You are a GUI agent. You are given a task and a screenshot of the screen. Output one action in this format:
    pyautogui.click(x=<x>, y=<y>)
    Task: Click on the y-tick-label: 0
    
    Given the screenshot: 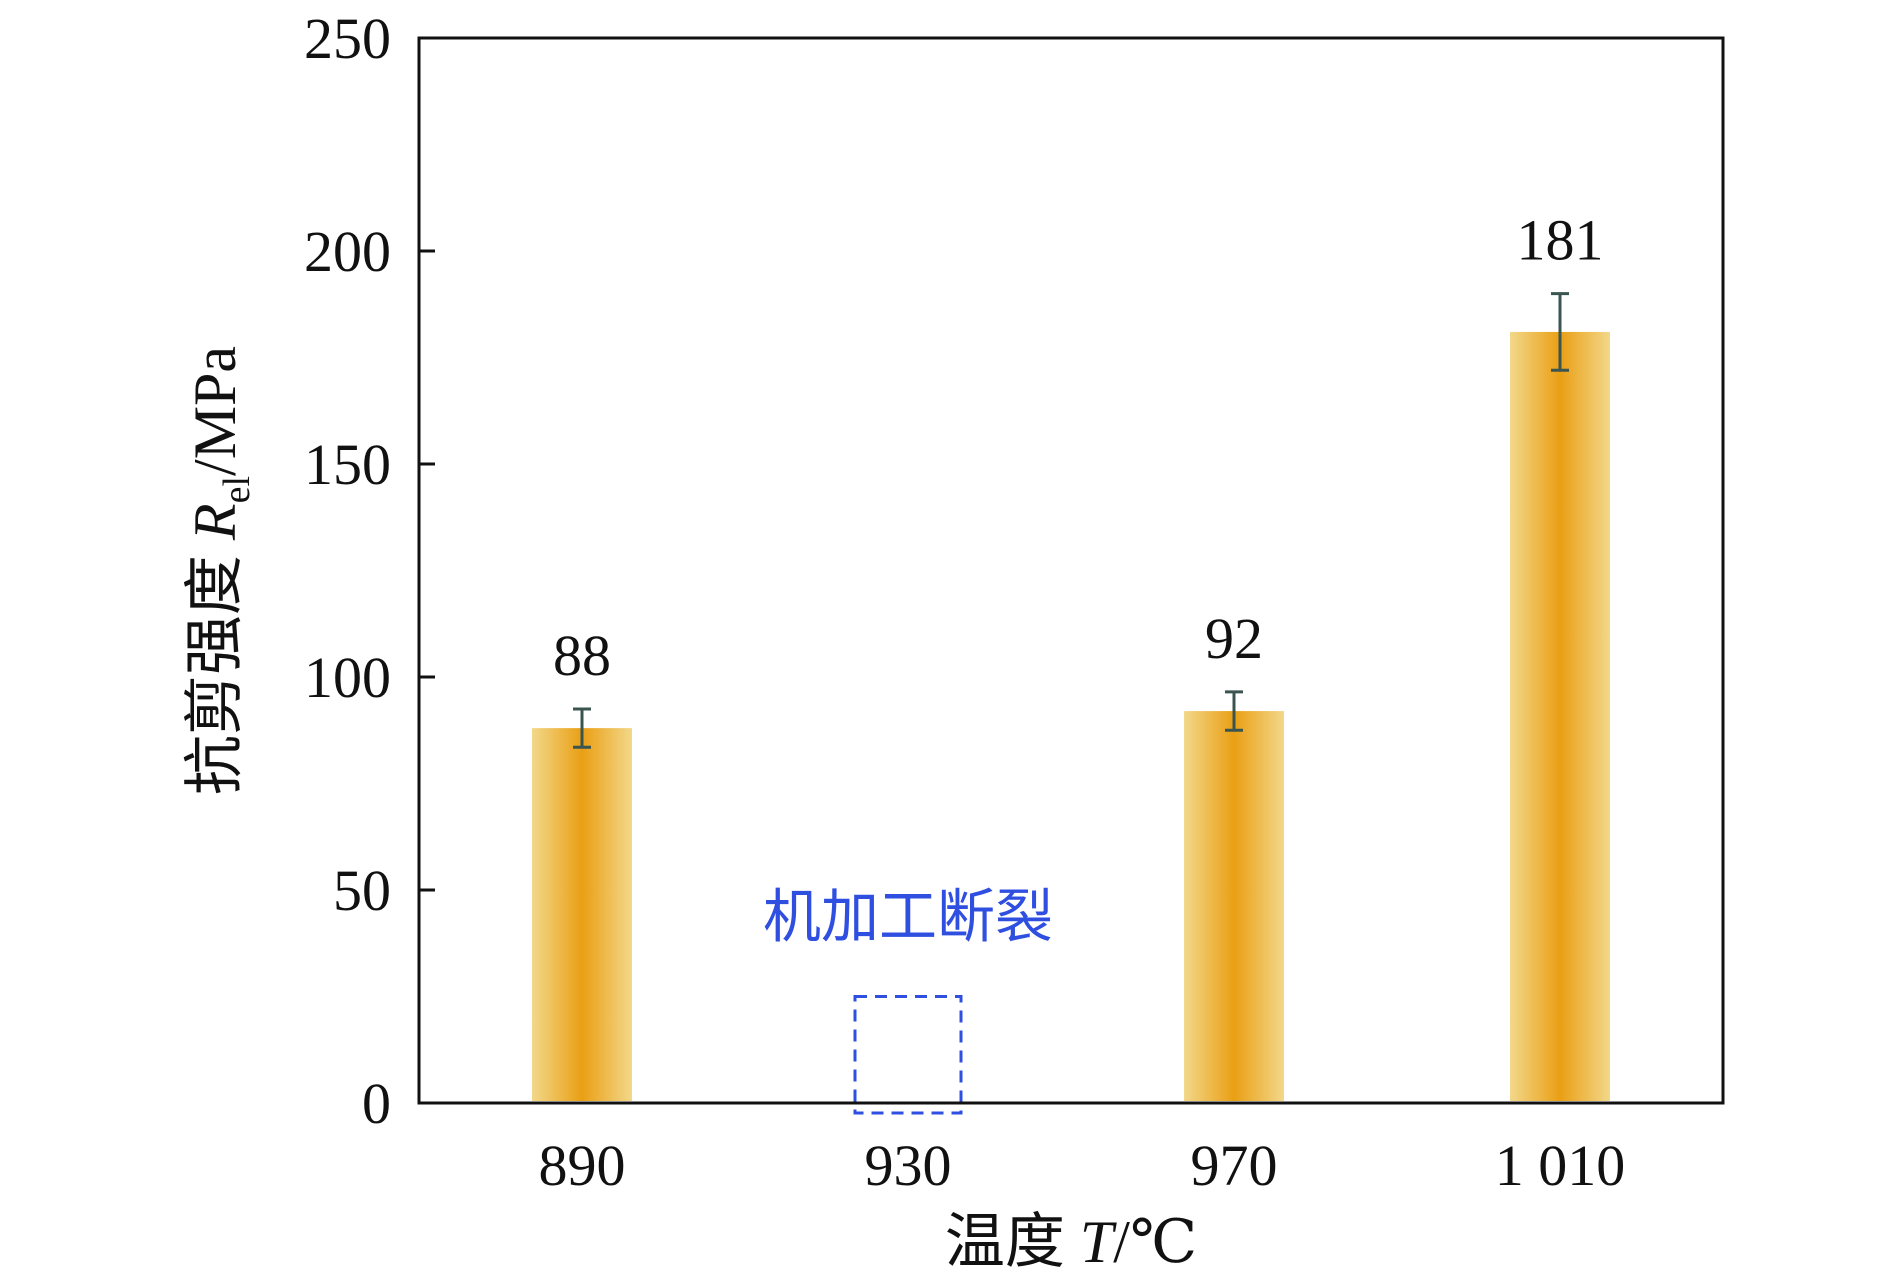 What is the action you would take?
    pyautogui.click(x=376, y=1103)
    